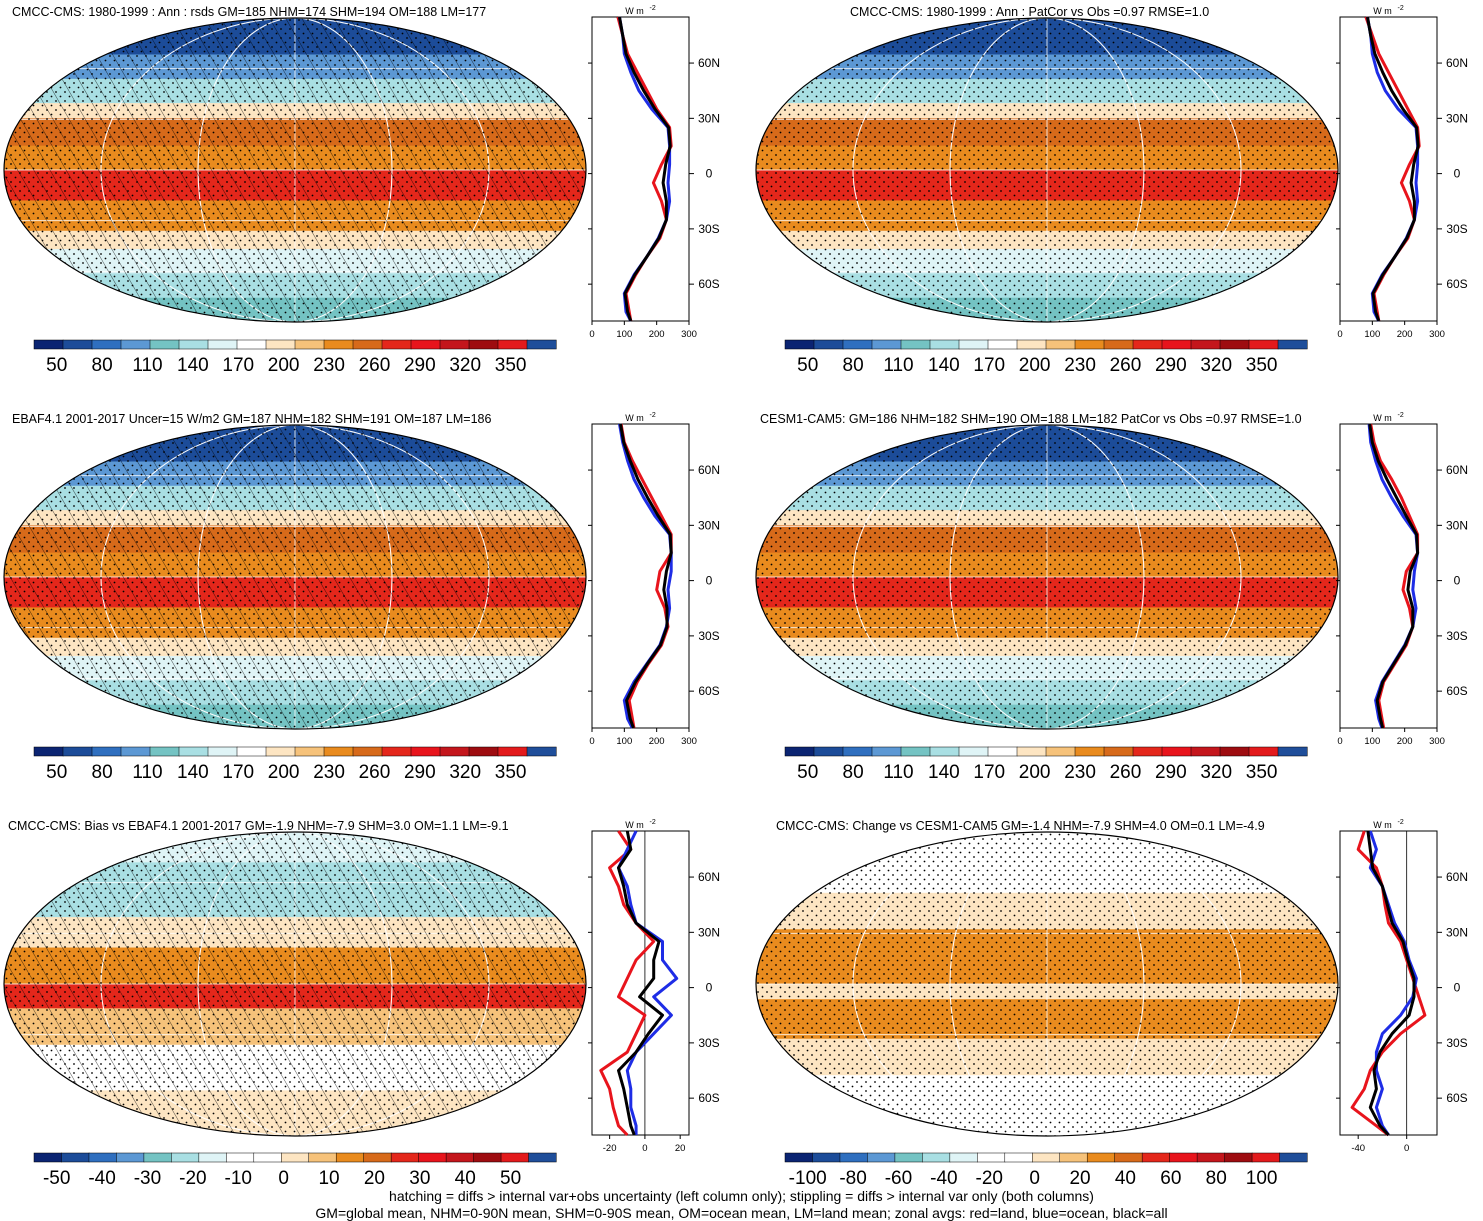 The height and width of the screenshot is (1221, 1483). I want to click on colorbar-tick-label: 30, so click(419, 1178).